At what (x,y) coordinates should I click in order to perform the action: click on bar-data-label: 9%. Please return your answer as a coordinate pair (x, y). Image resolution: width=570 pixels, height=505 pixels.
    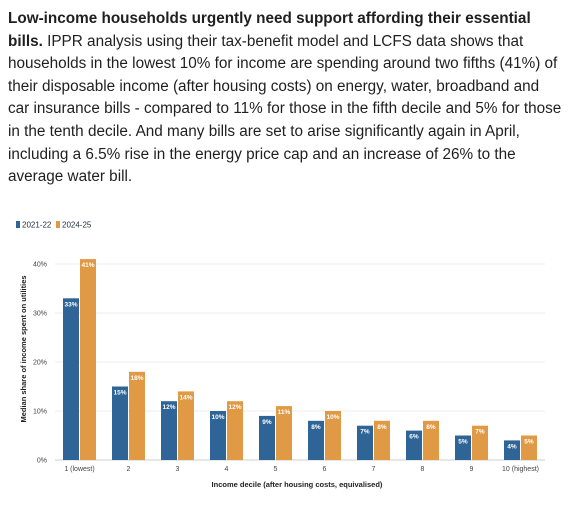
    Looking at the image, I should click on (267, 422).